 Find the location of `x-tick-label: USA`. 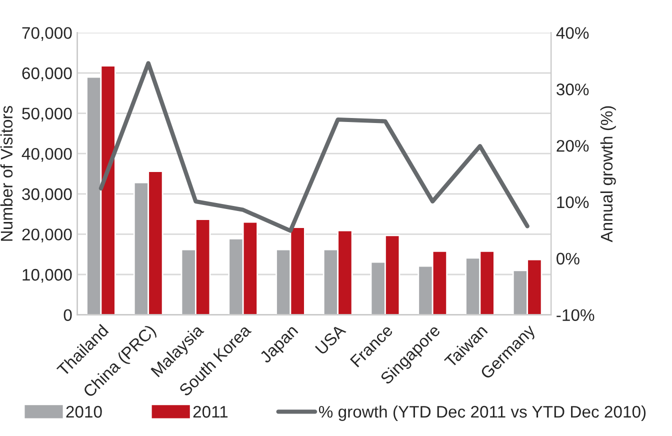

x-tick-label: USA is located at coordinates (330, 339).